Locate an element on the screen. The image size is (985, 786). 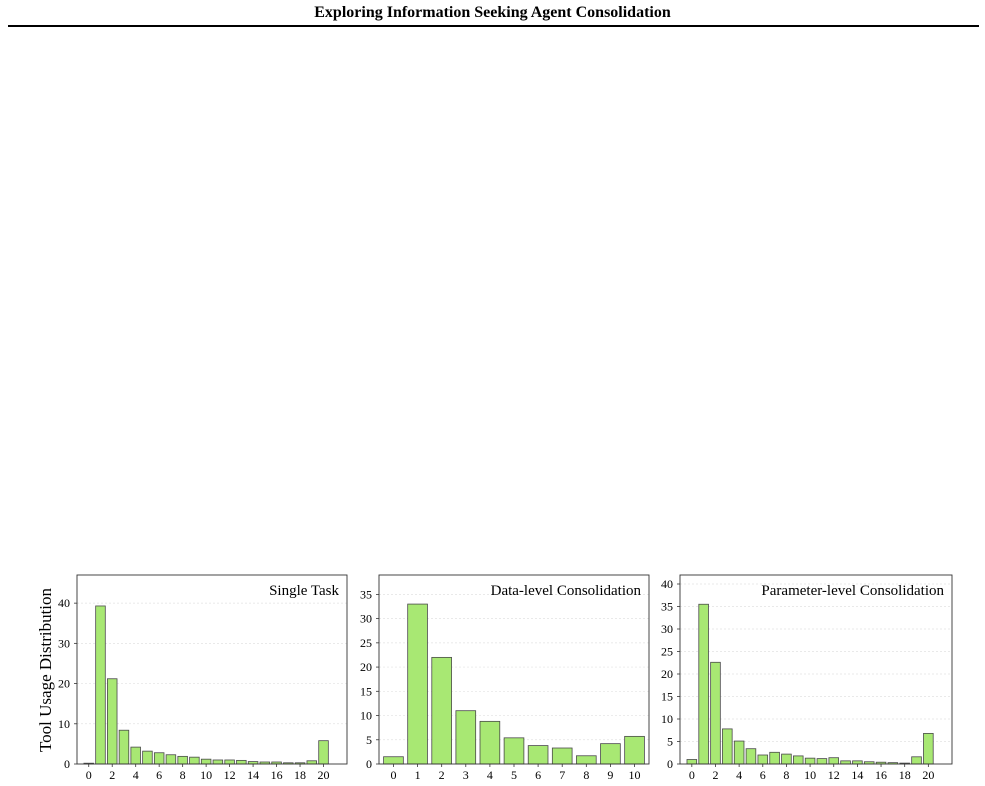
x-tick-label: 3 is located at coordinates (466, 775).